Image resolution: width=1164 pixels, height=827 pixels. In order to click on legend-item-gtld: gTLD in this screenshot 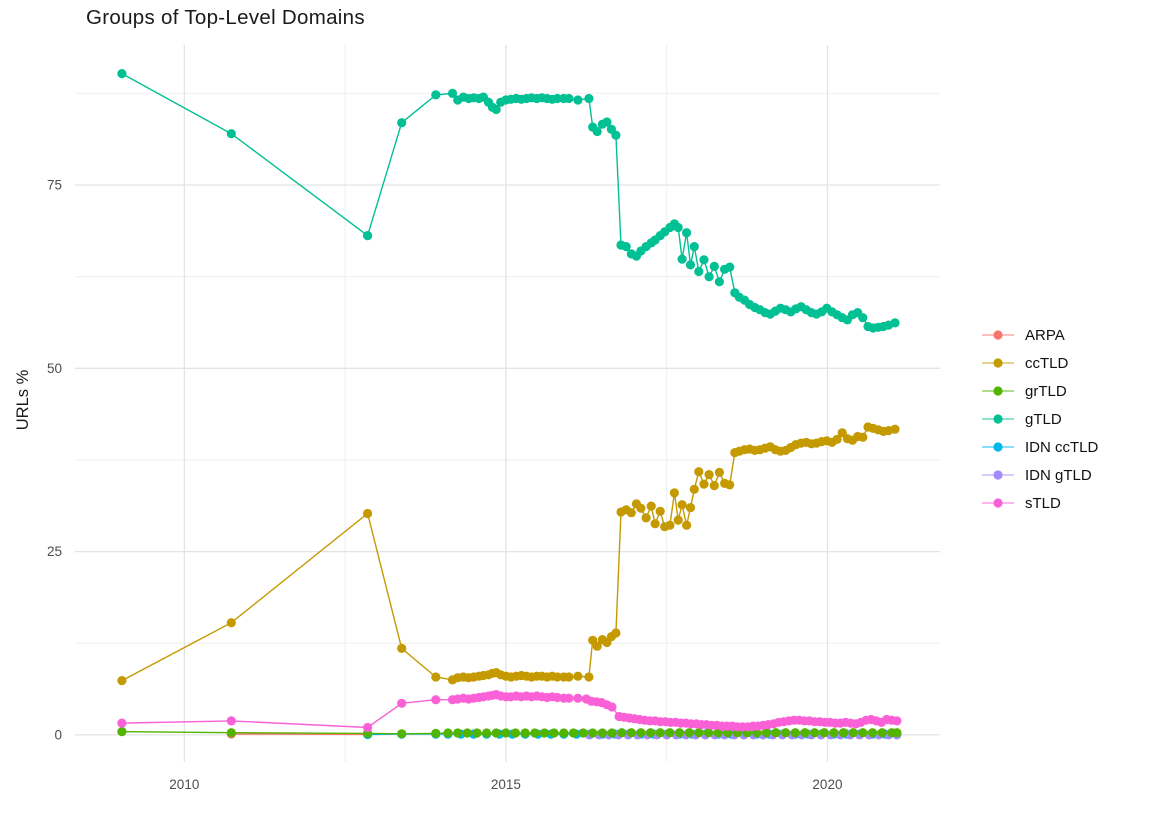, I will do `click(1039, 419)`.